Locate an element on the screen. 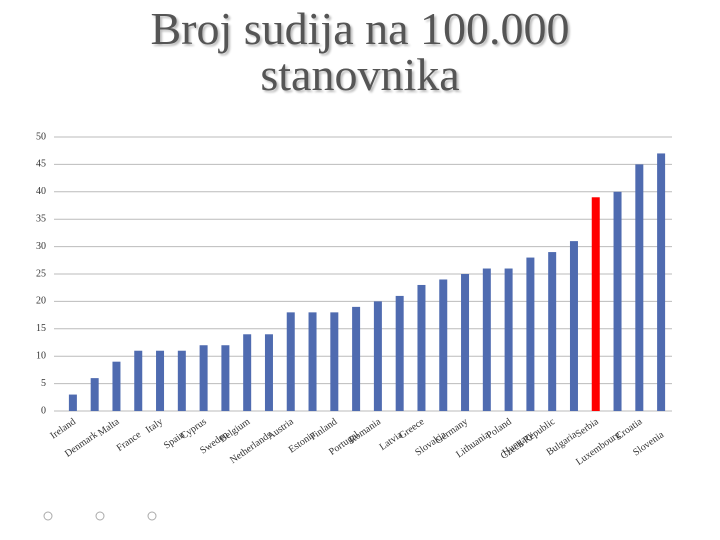 Image resolution: width=720 pixels, height=540 pixels. y-tick-label: 35 is located at coordinates (41, 218).